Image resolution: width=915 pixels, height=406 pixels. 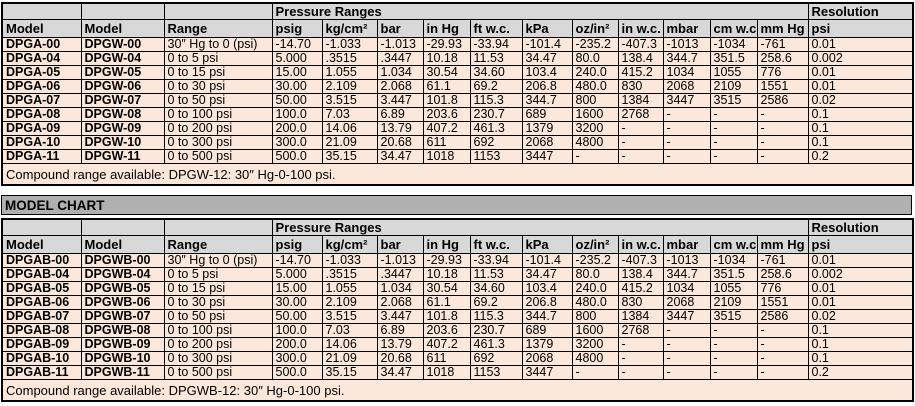 What do you see at coordinates (400, 86) in the screenshot?
I see `value-cell: 2.068` at bounding box center [400, 86].